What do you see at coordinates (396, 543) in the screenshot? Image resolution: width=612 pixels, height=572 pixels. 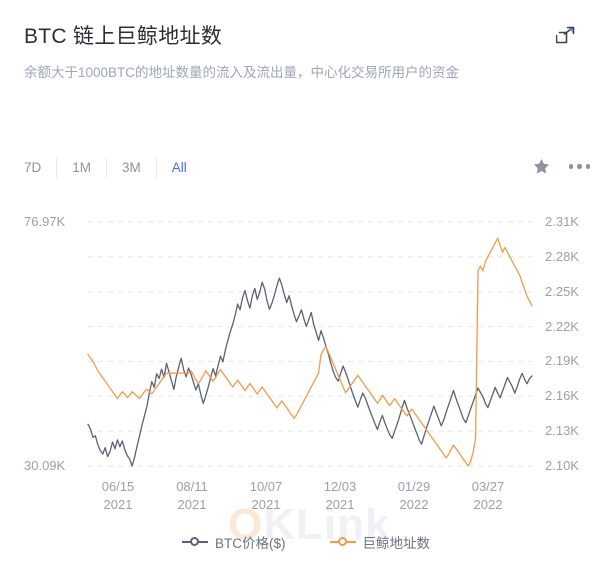 I see `legend-label: 巨鲸地址数` at bounding box center [396, 543].